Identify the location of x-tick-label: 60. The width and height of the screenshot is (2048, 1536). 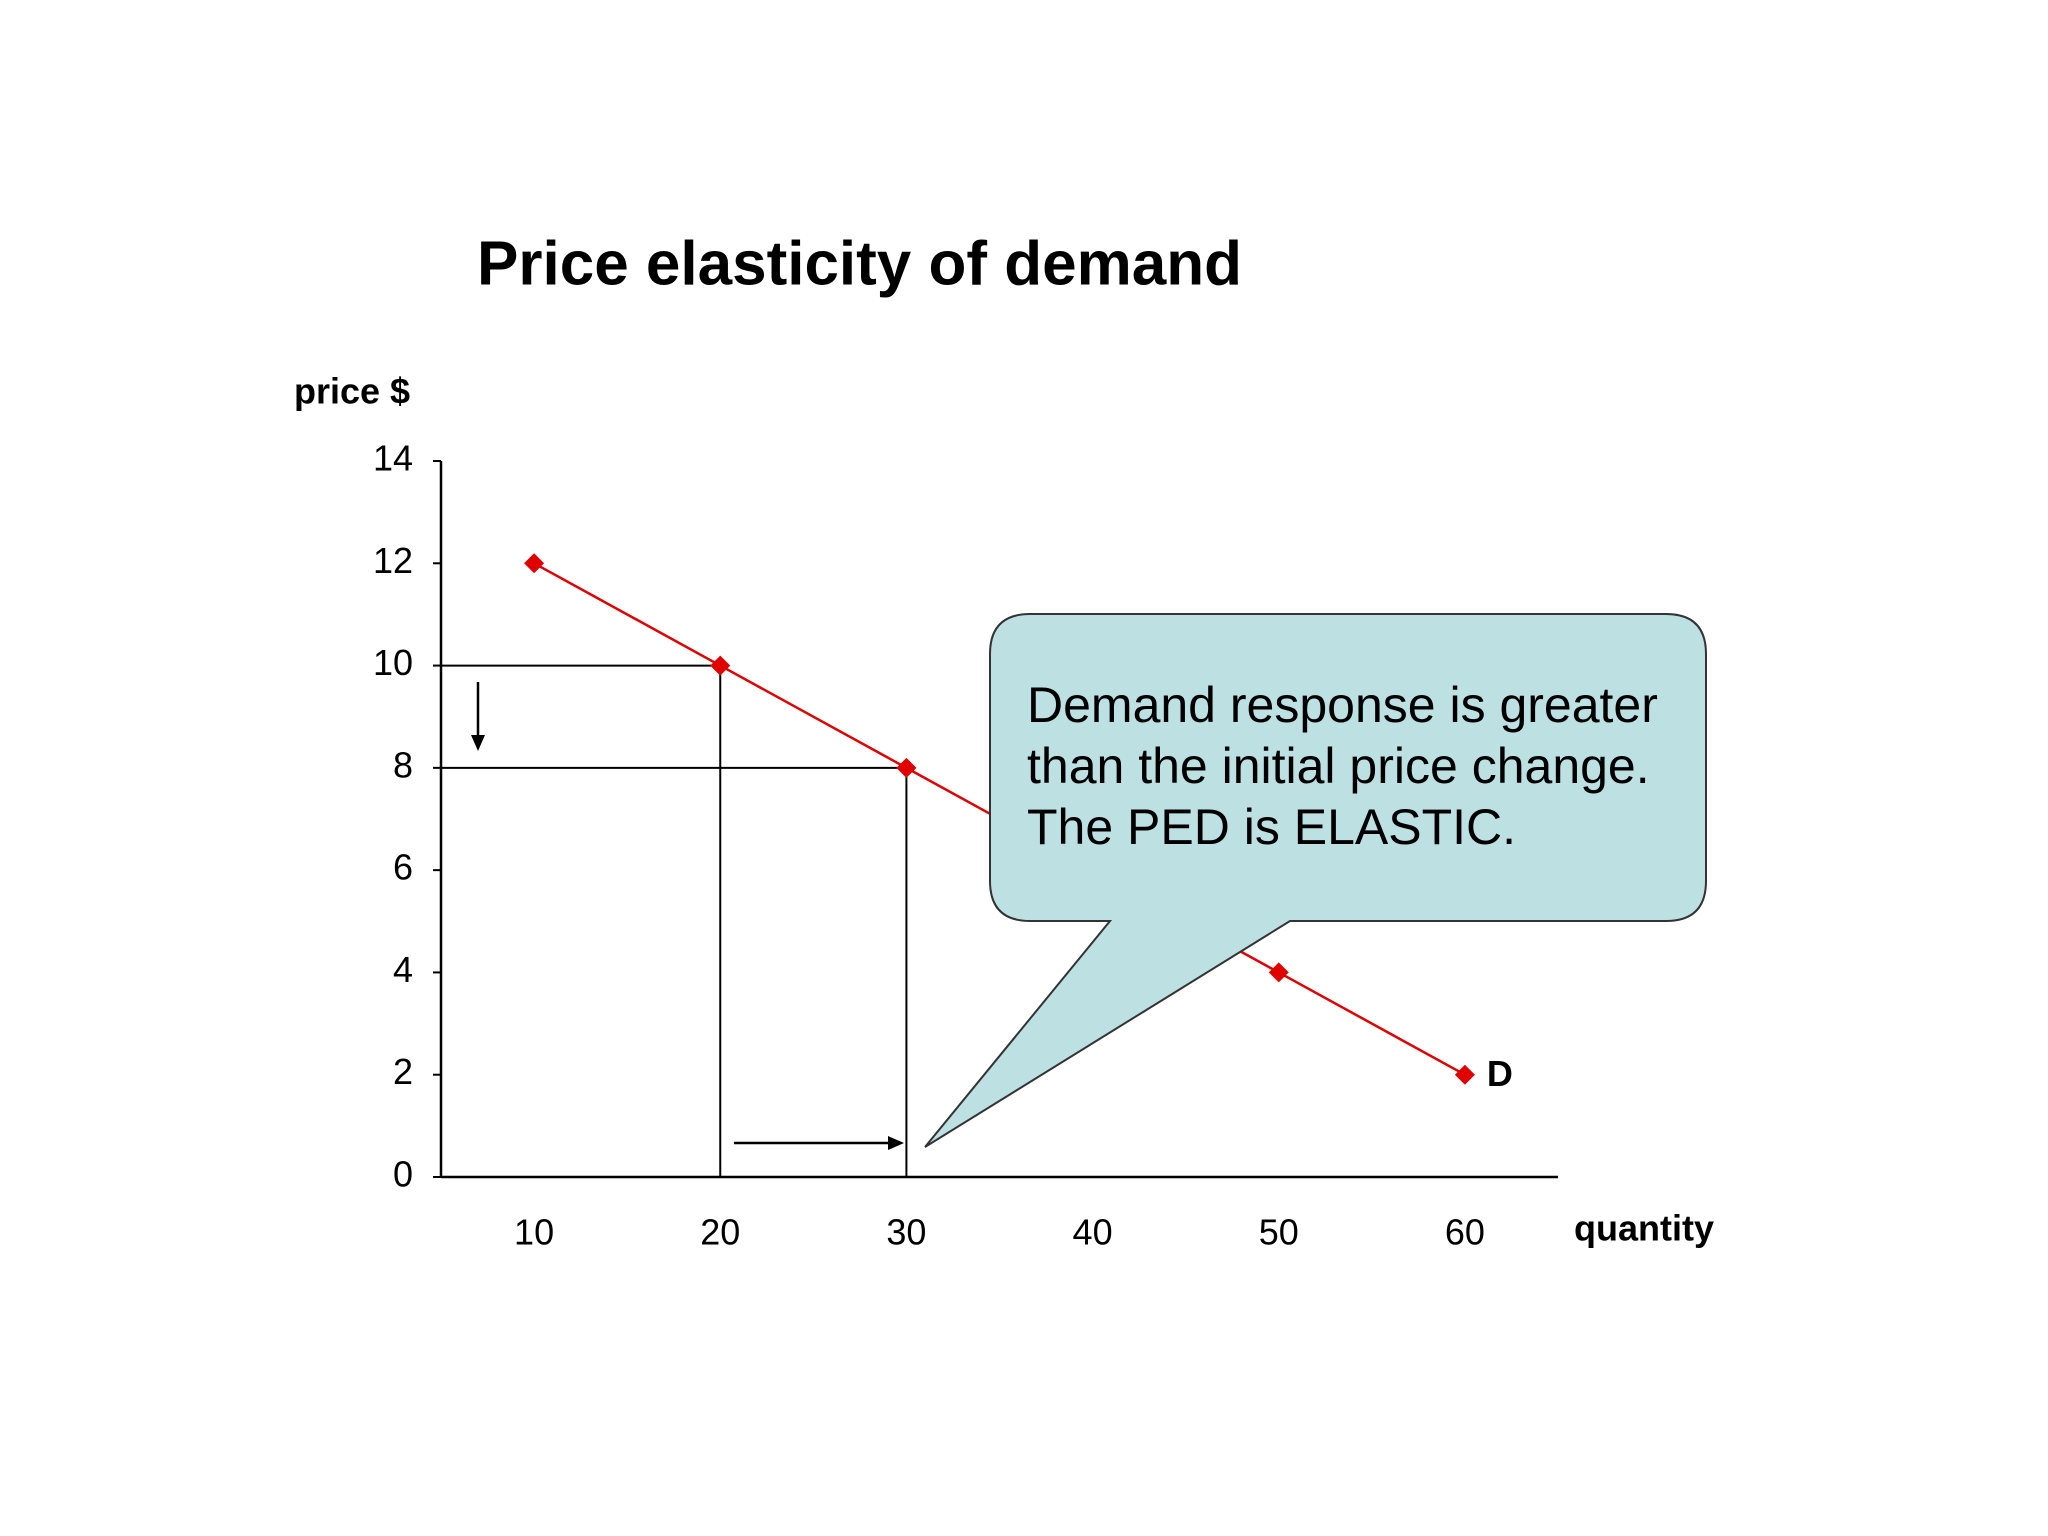
(1465, 1232).